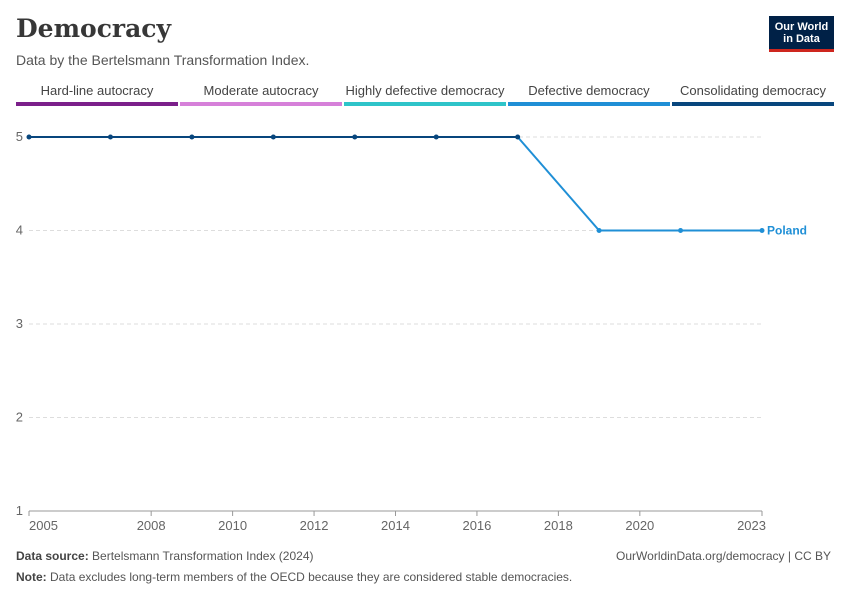 Image resolution: width=850 pixels, height=600 pixels. What do you see at coordinates (261, 94) in the screenshot?
I see `legend-item-moderate-autocracy: Moderate autocracy` at bounding box center [261, 94].